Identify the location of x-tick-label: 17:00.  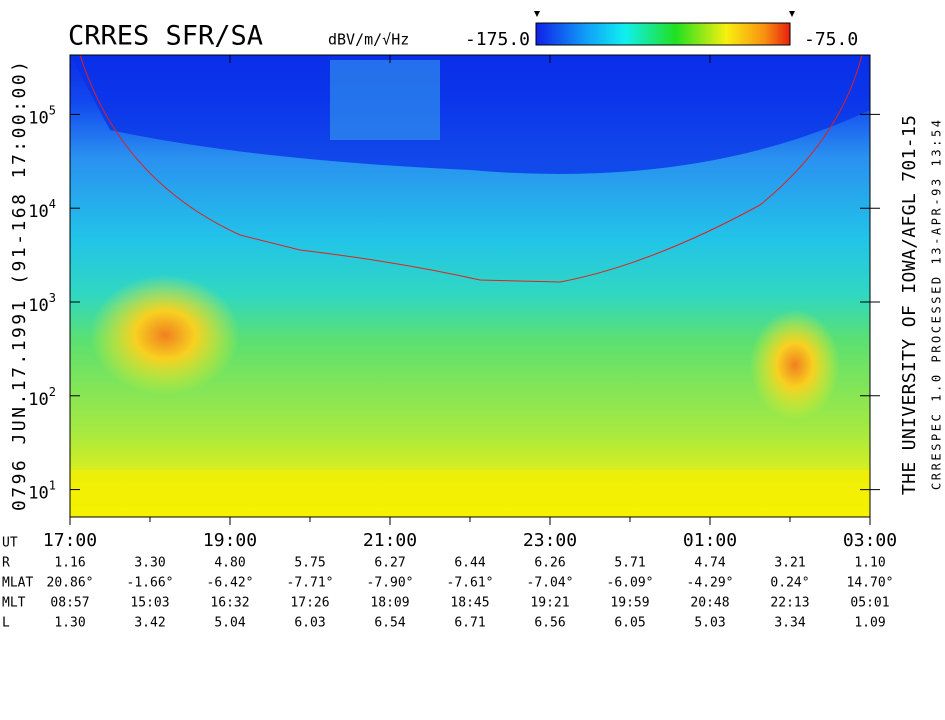
(70, 540).